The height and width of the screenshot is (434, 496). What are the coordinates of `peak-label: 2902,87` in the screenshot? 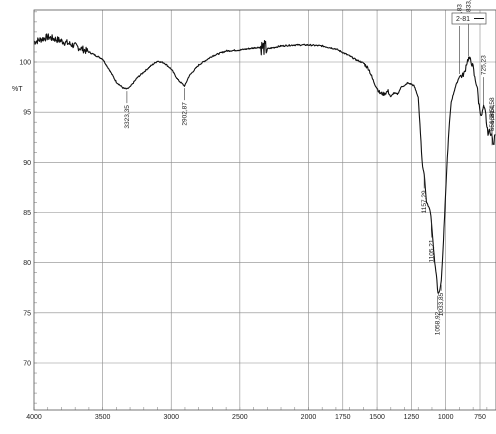 It's located at (185, 114).